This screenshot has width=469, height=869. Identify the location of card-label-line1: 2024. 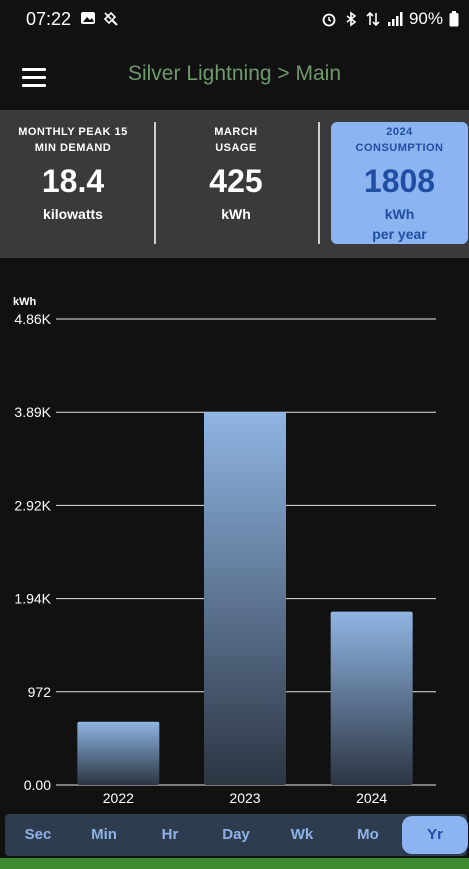
(399, 132).